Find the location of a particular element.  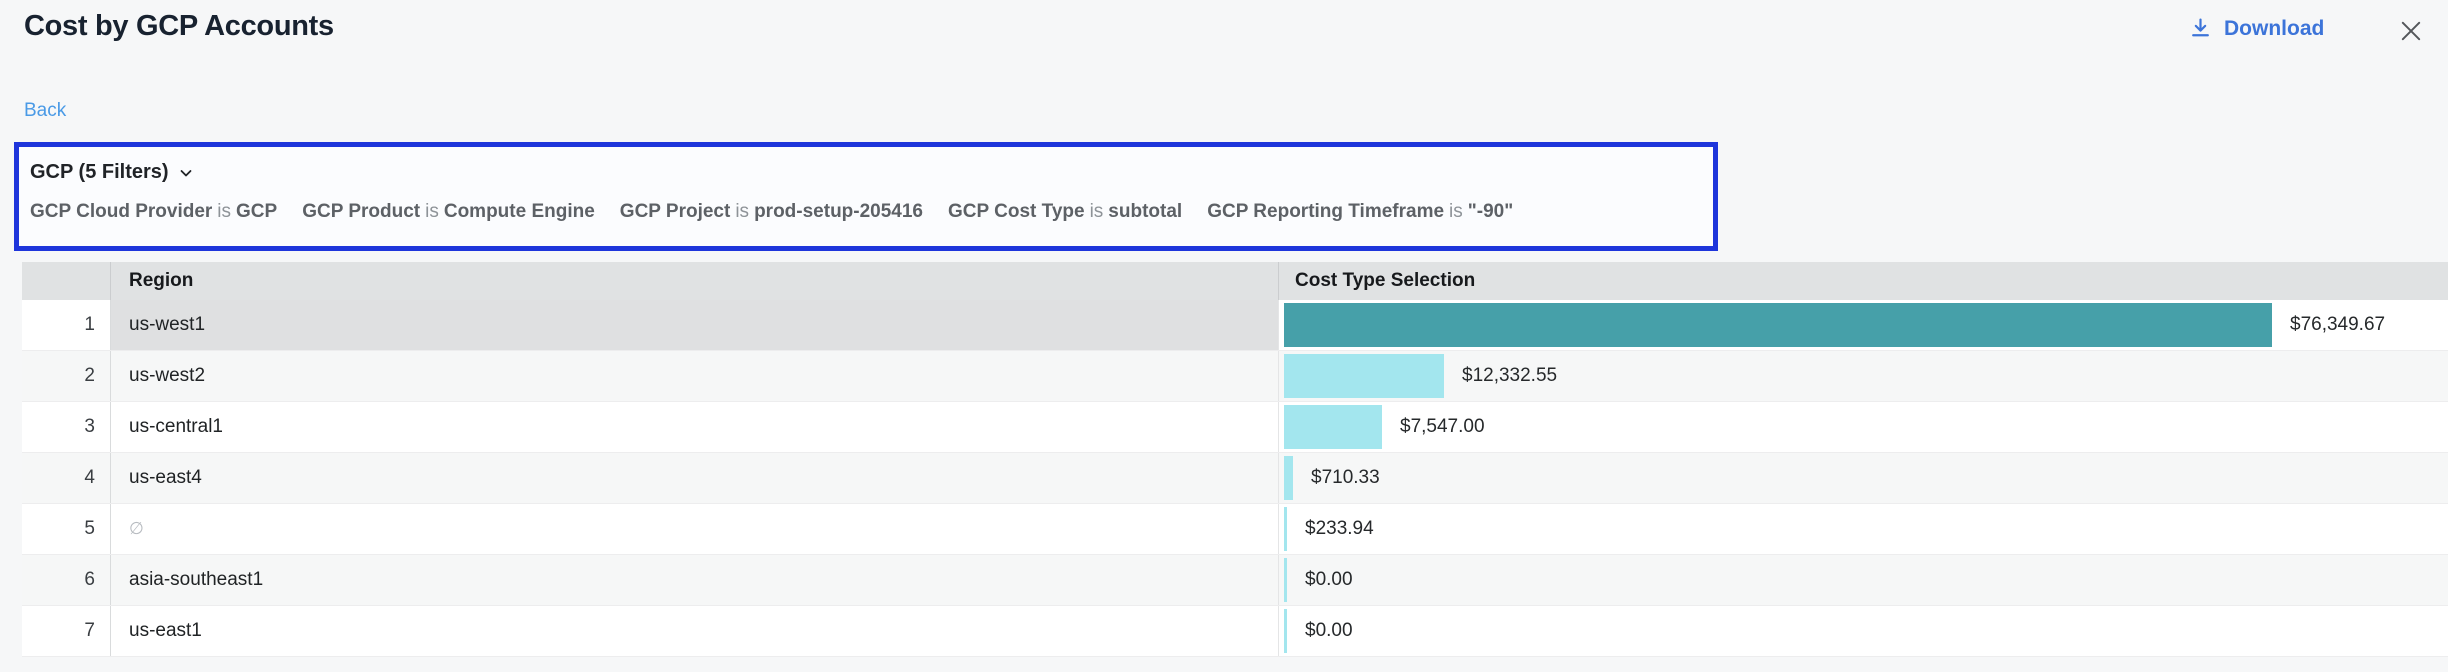

row-number-cell: 5 is located at coordinates (89, 528).